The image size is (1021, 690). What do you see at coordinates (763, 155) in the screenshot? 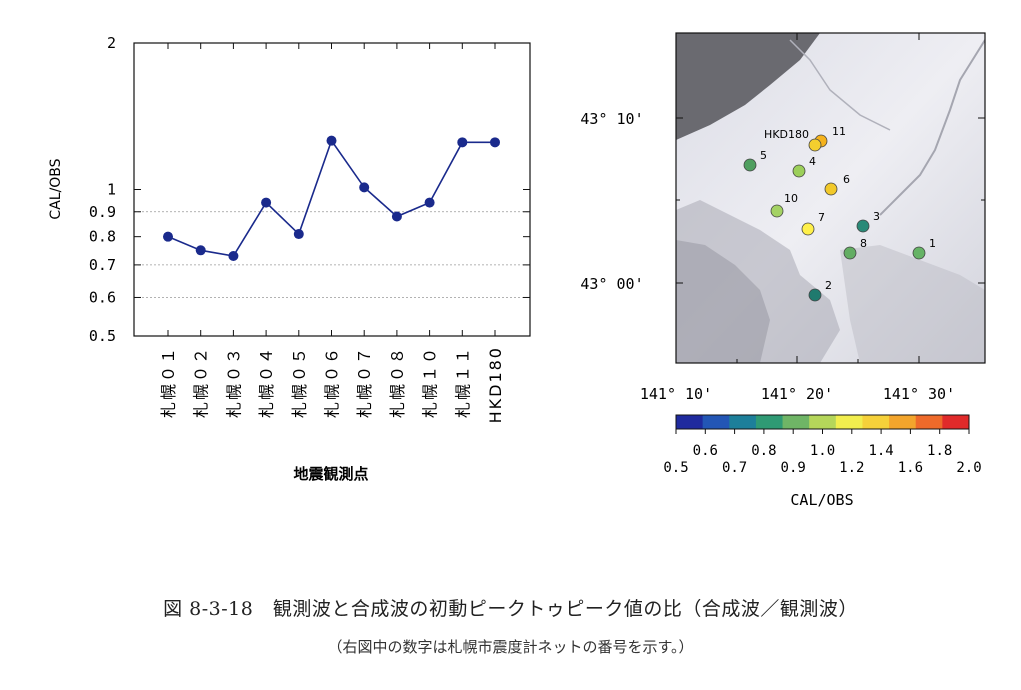
I see `station-label: 5` at bounding box center [763, 155].